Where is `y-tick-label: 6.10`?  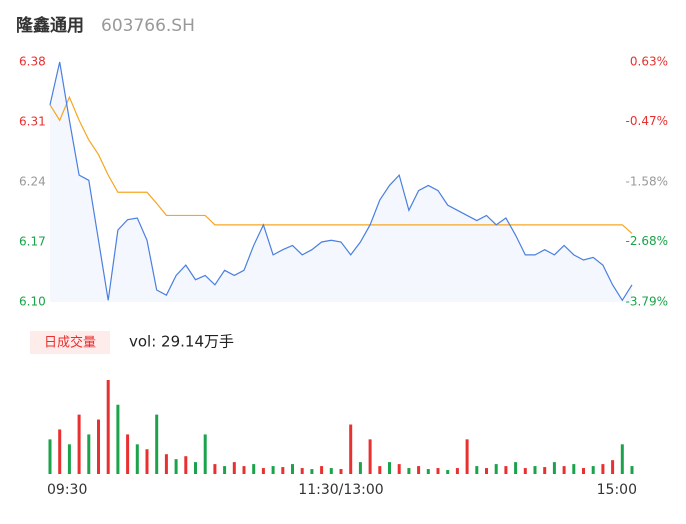 y-tick-label: 6.10 is located at coordinates (32, 302).